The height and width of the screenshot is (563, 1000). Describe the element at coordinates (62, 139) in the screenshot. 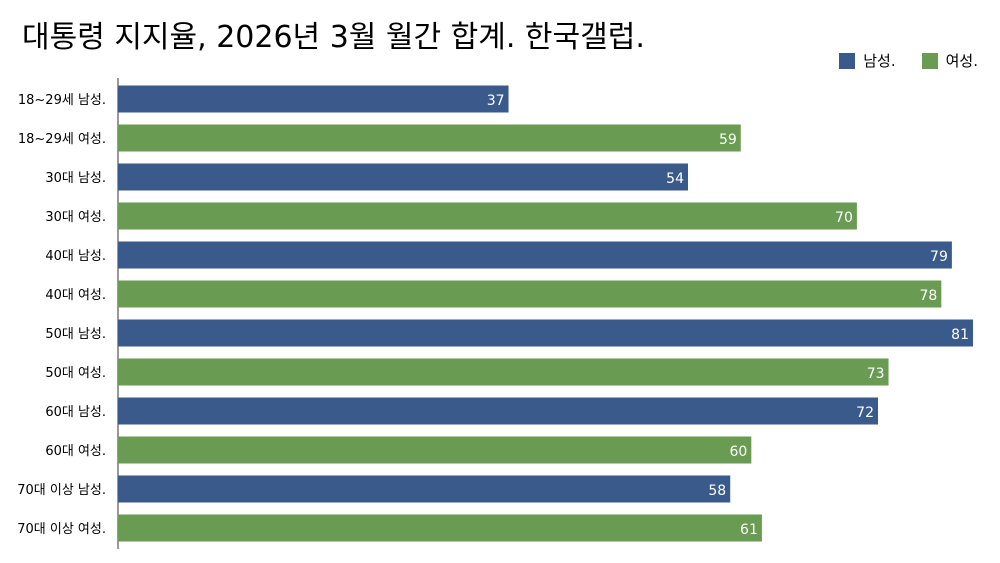

I see `category-label: 18~29세 여성.` at that location.